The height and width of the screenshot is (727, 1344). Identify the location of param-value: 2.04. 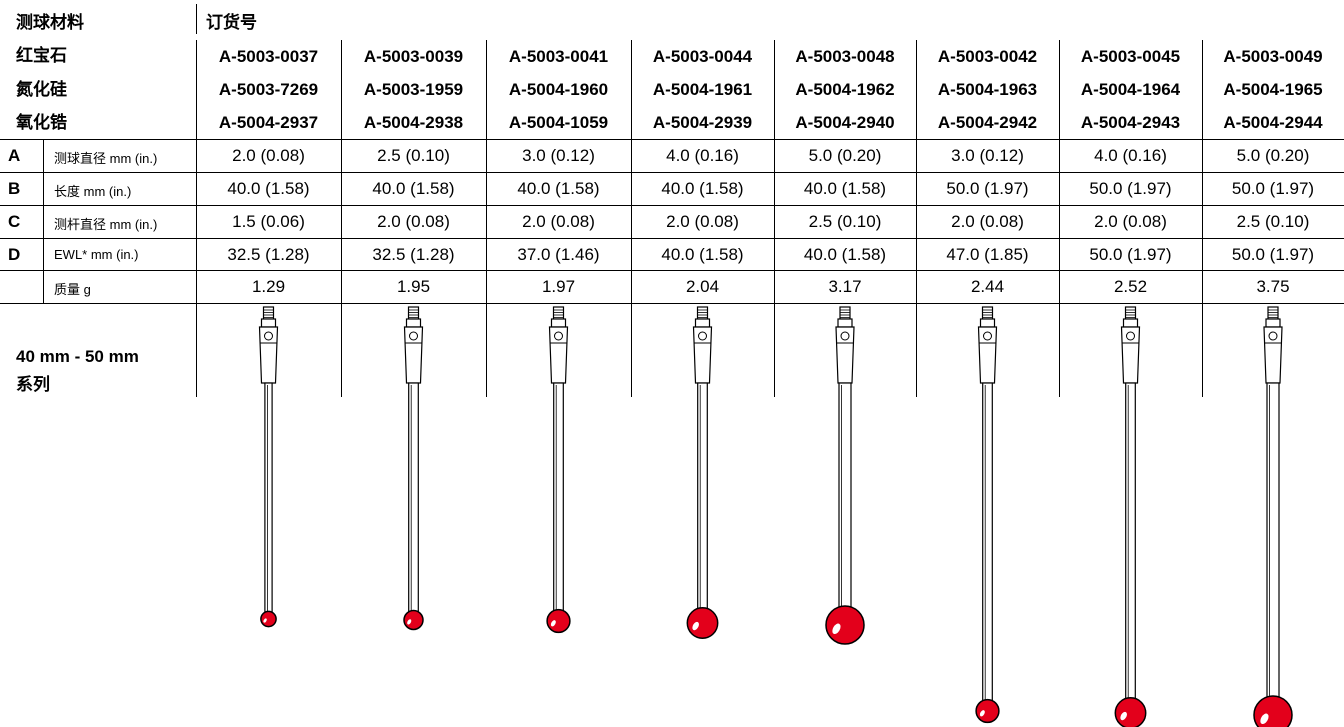
(702, 286).